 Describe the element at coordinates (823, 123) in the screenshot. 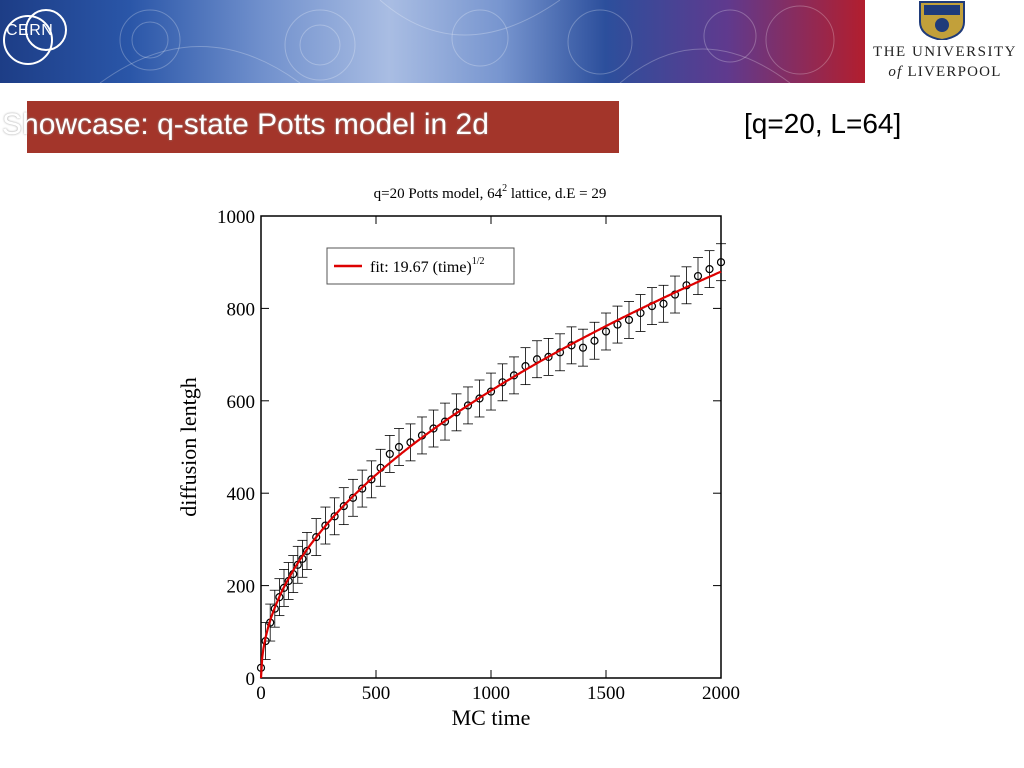

I see `slide-subtitle: [q=20, L=64]` at that location.